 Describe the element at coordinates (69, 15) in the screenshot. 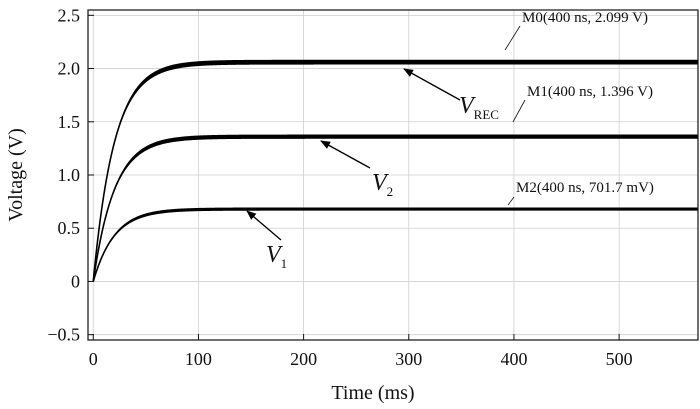

I see `y-tick-label: 2.5` at that location.